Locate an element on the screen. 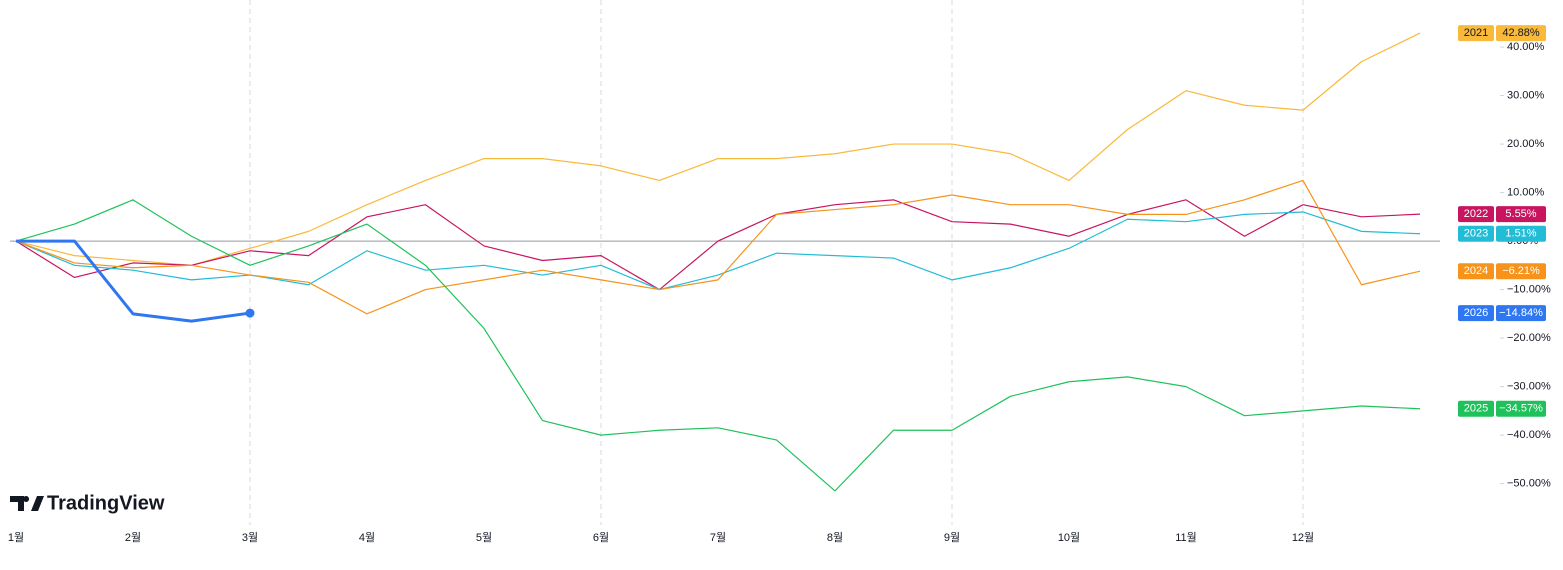  x-tick-label: 7월 is located at coordinates (718, 537).